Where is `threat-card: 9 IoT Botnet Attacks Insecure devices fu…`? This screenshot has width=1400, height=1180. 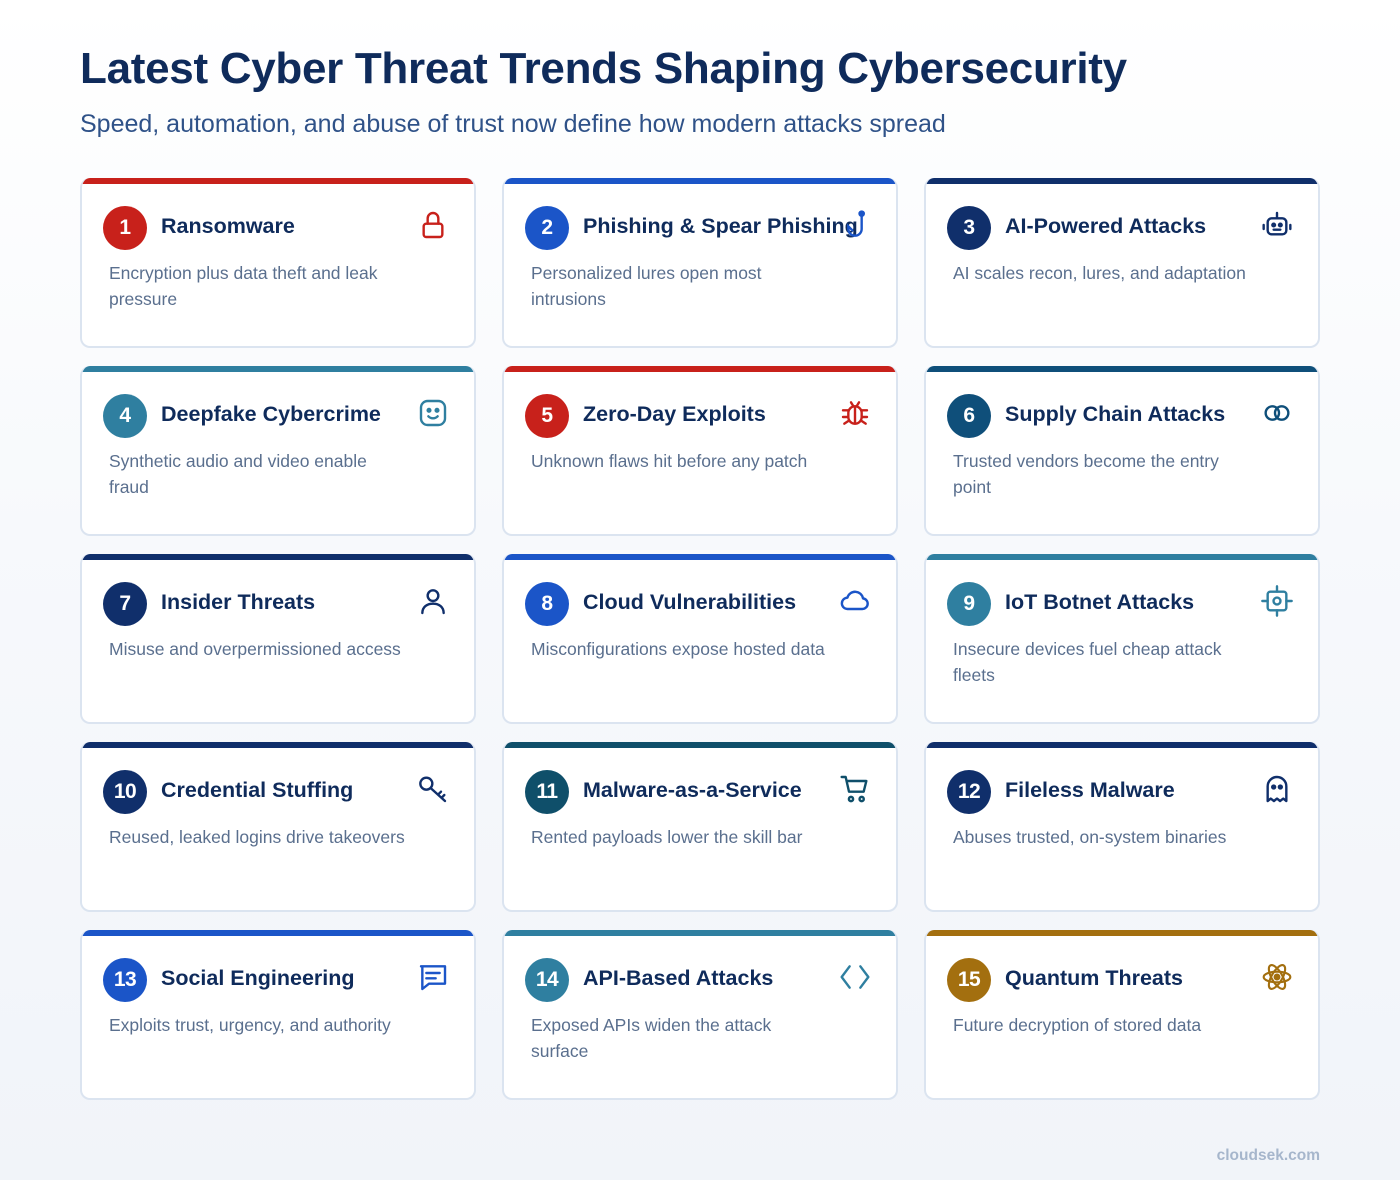 threat-card: 9 IoT Botnet Attacks Insecure devices fu… is located at coordinates (1122, 639).